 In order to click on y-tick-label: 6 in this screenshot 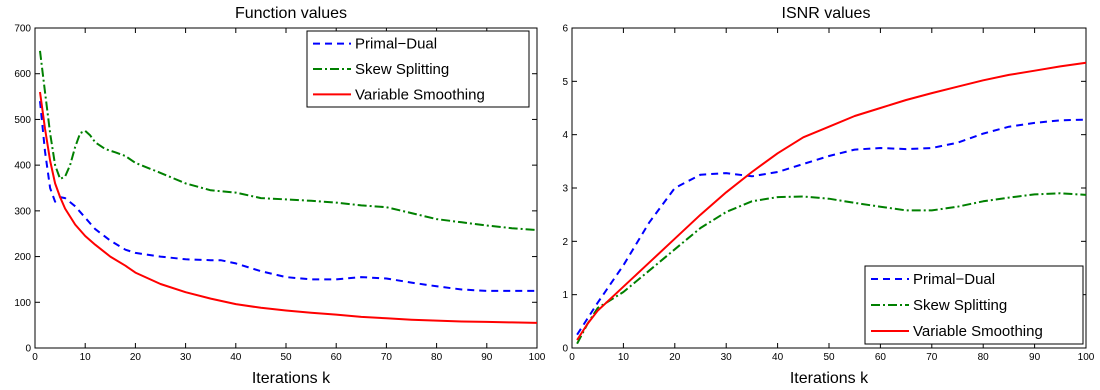, I will do `click(565, 29)`.